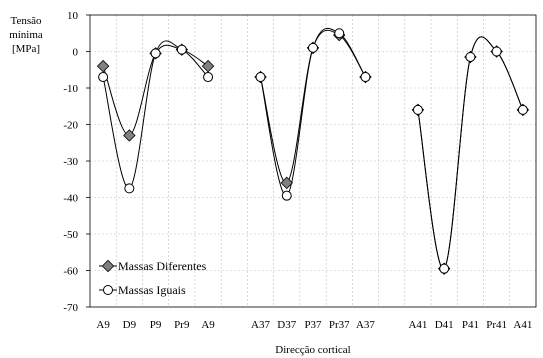  Describe the element at coordinates (70, 126) in the screenshot. I see `y-tick-label: -20` at that location.